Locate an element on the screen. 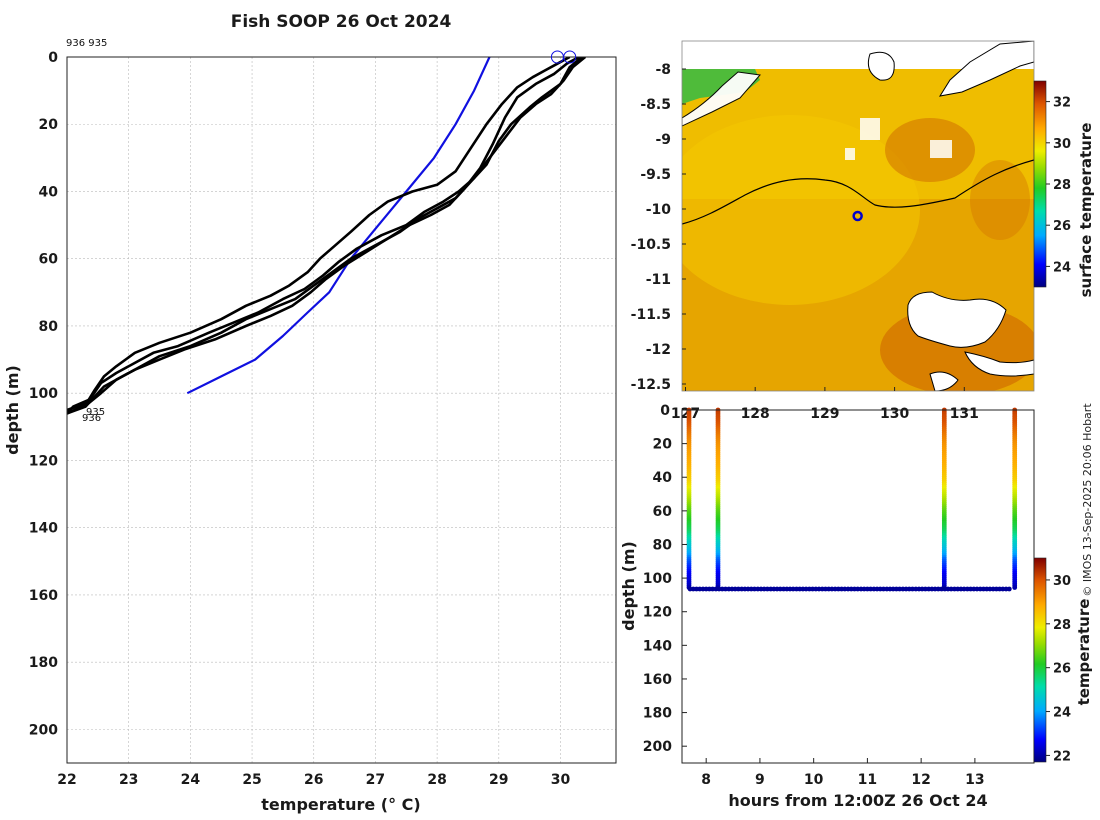 The width and height of the screenshot is (1100, 820). timeseries-colorbar-label: temperature is located at coordinates (1084, 652).